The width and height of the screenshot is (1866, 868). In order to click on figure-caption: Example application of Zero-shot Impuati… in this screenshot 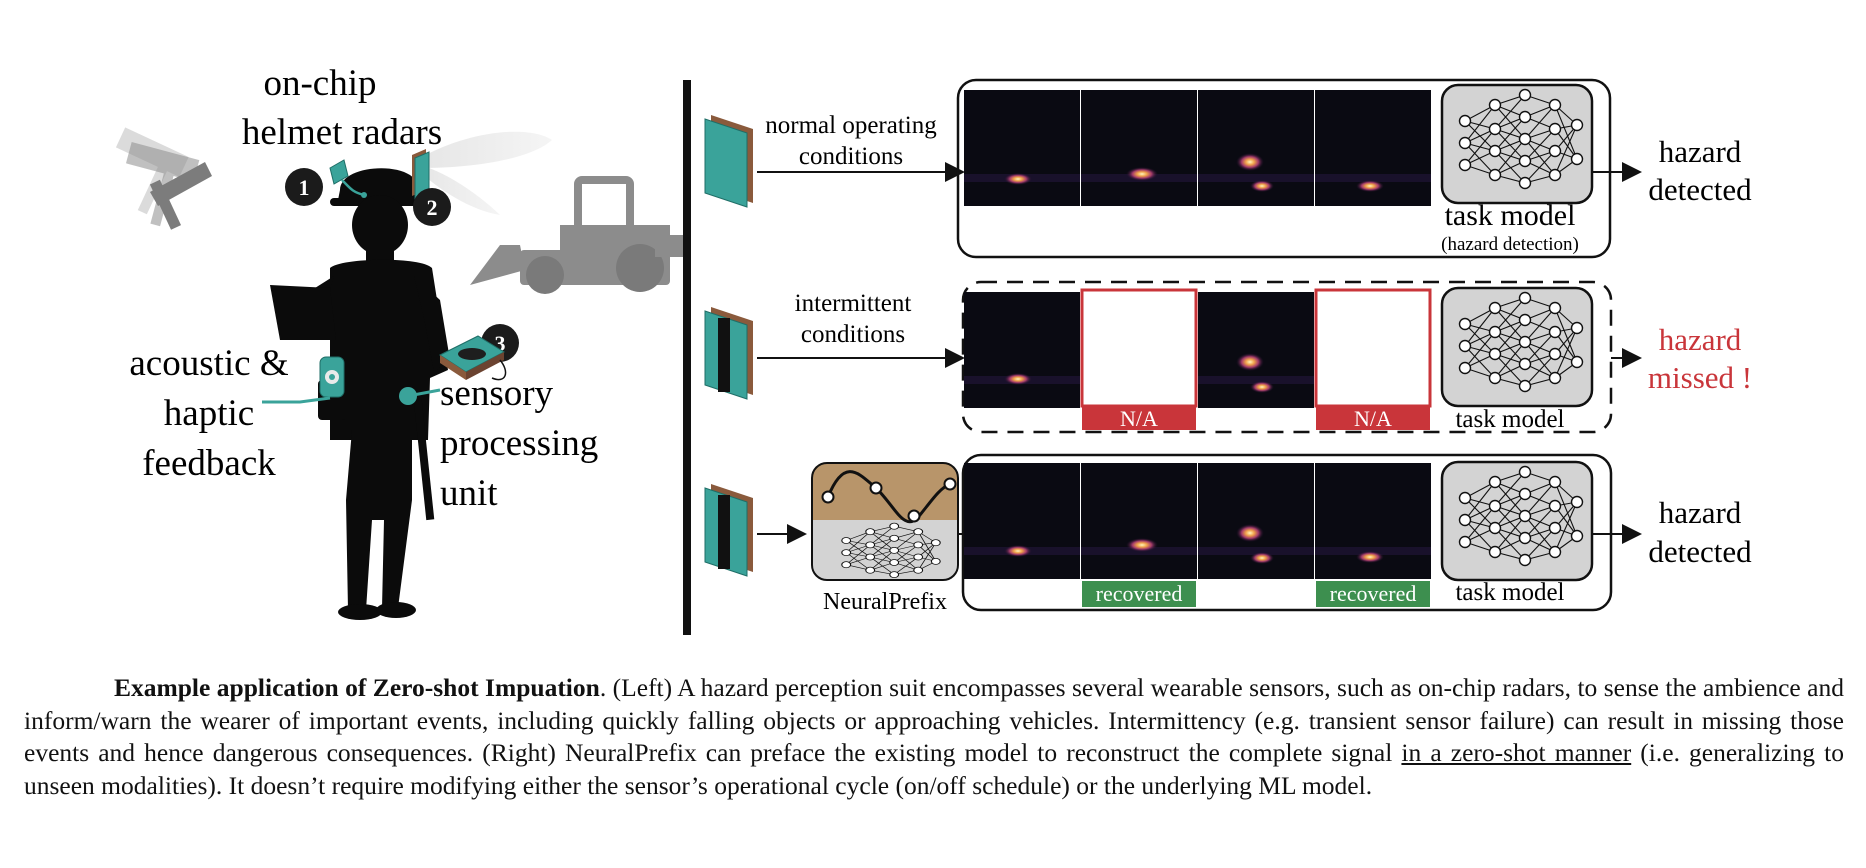, I will do `click(934, 737)`.